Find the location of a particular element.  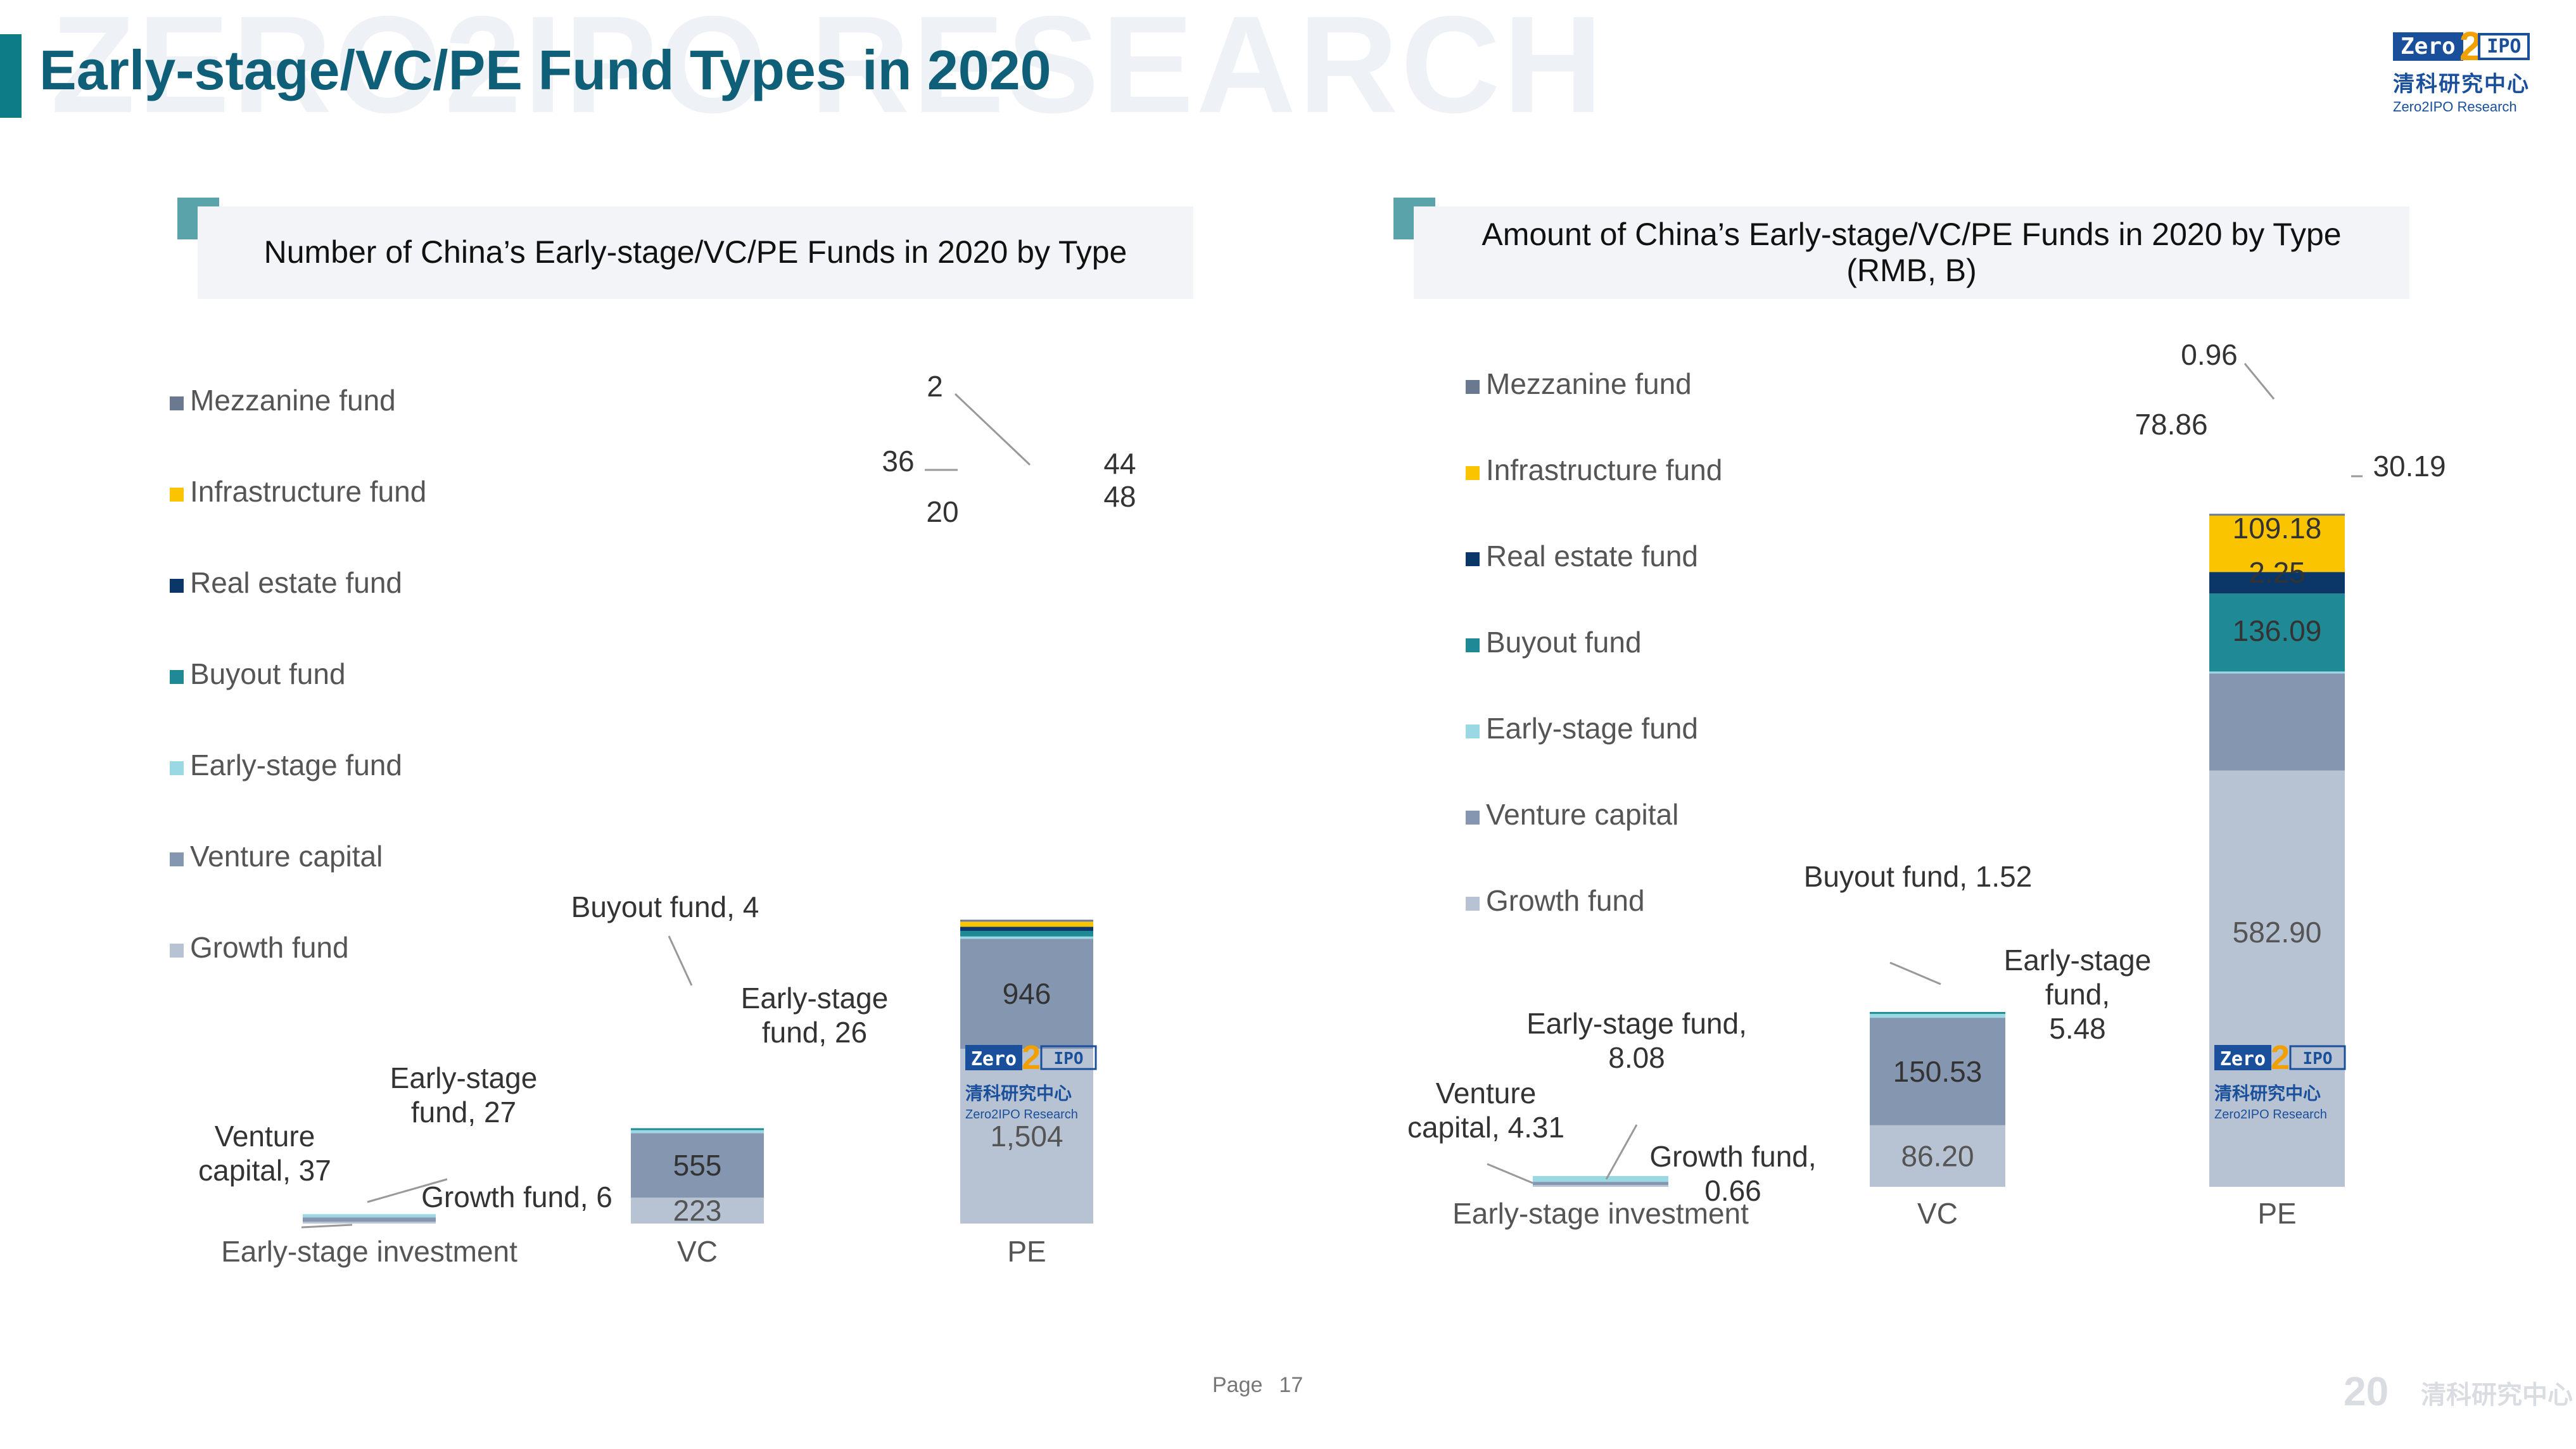

chart2-category-label-early-stage-investment: Early-stage investment is located at coordinates (1600, 1213).